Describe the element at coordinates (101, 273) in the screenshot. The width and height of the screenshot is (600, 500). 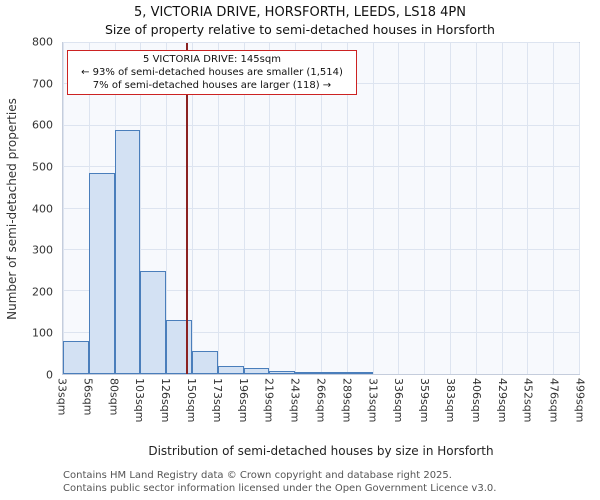
I see `bar-56sqm` at that location.